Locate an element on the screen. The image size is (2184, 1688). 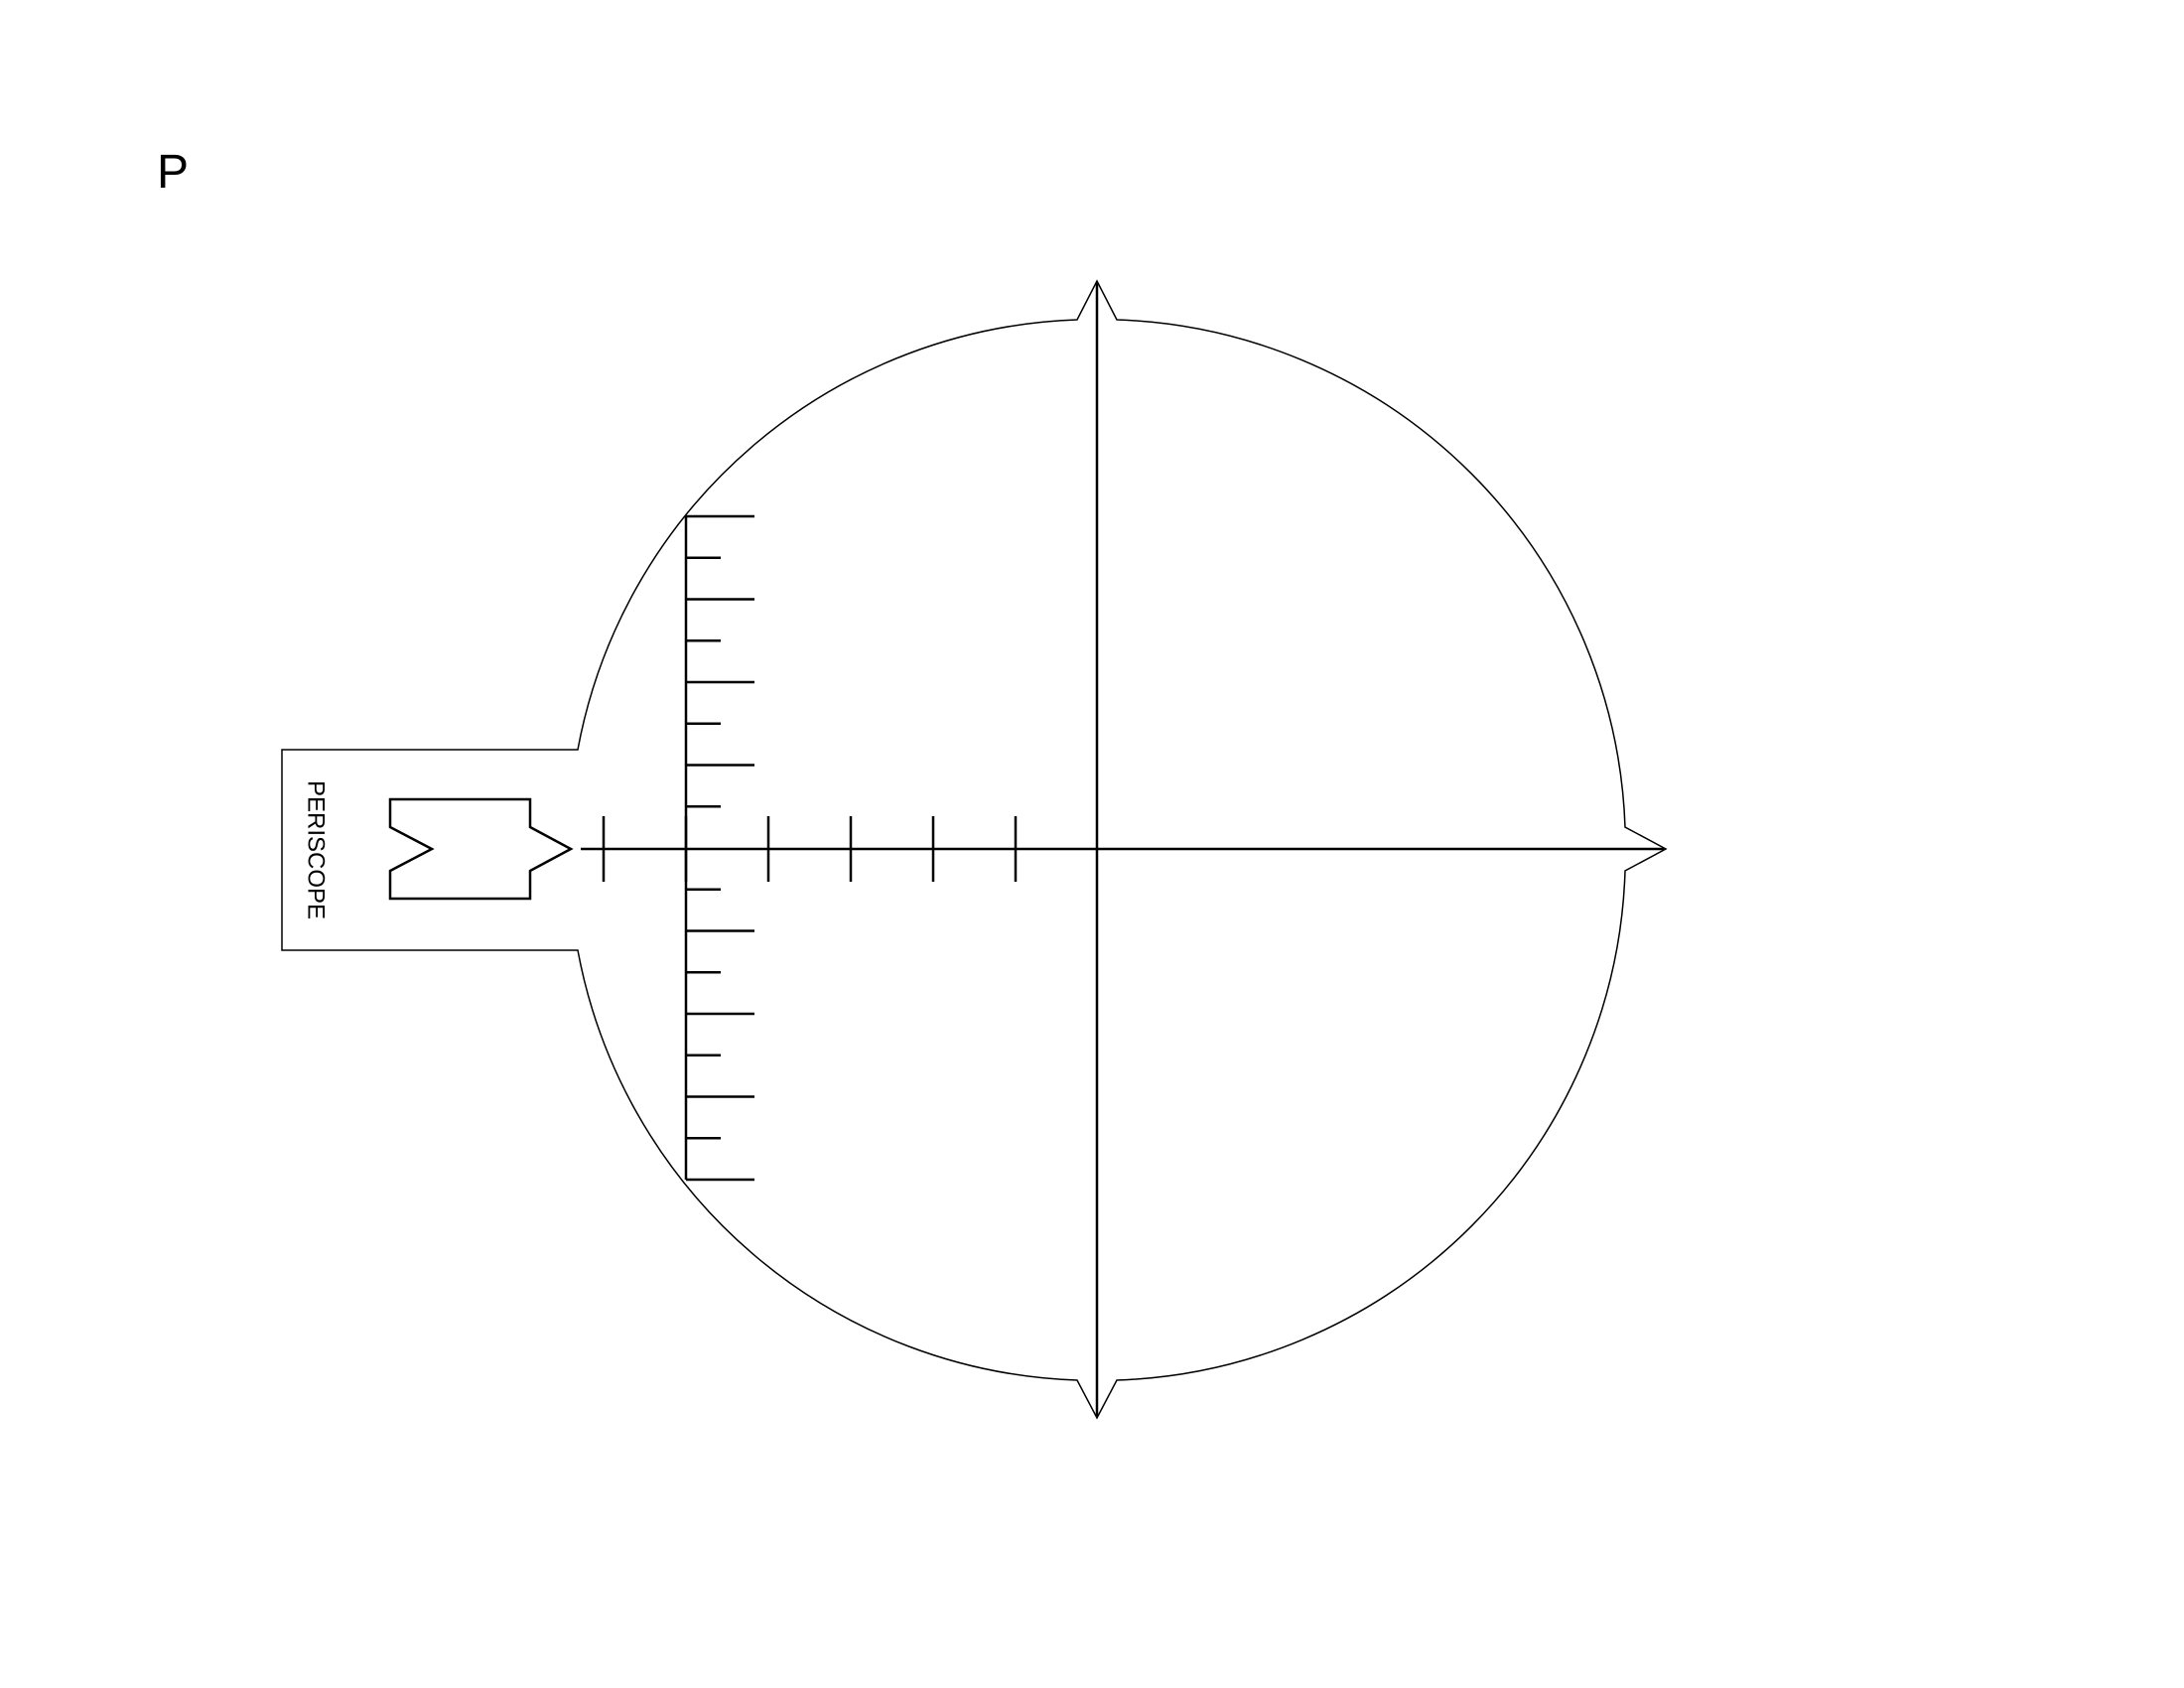
scale-ticks is located at coordinates (810, 848).